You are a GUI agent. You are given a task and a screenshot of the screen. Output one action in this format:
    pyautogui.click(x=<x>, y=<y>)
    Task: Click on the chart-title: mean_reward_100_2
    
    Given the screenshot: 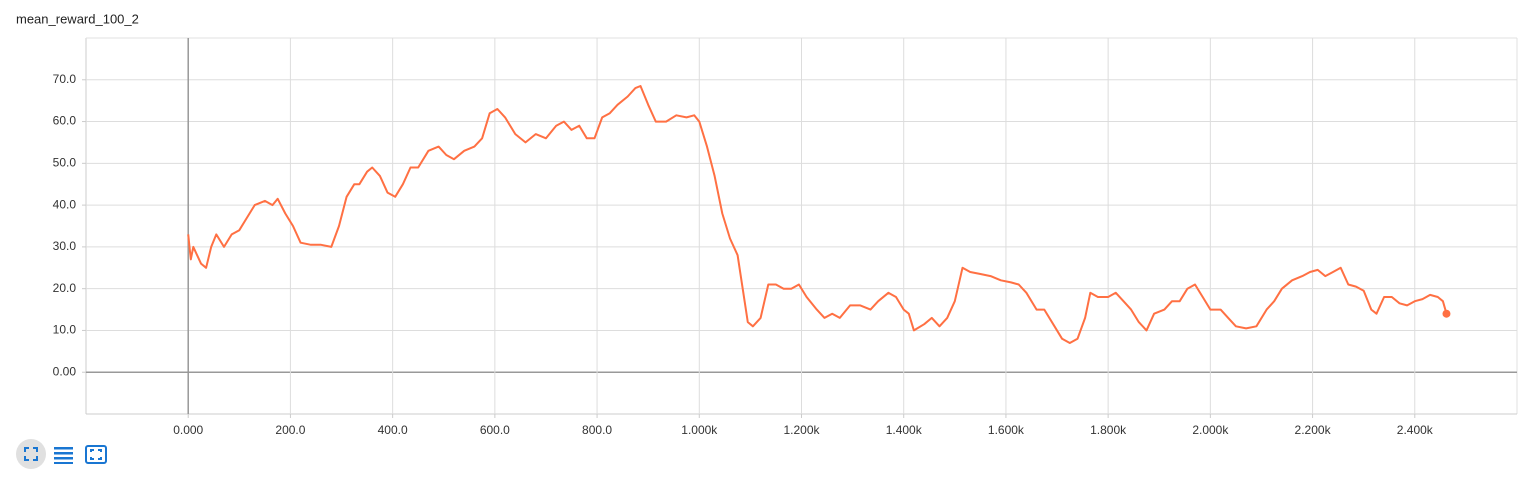 What is the action you would take?
    pyautogui.click(x=77, y=18)
    